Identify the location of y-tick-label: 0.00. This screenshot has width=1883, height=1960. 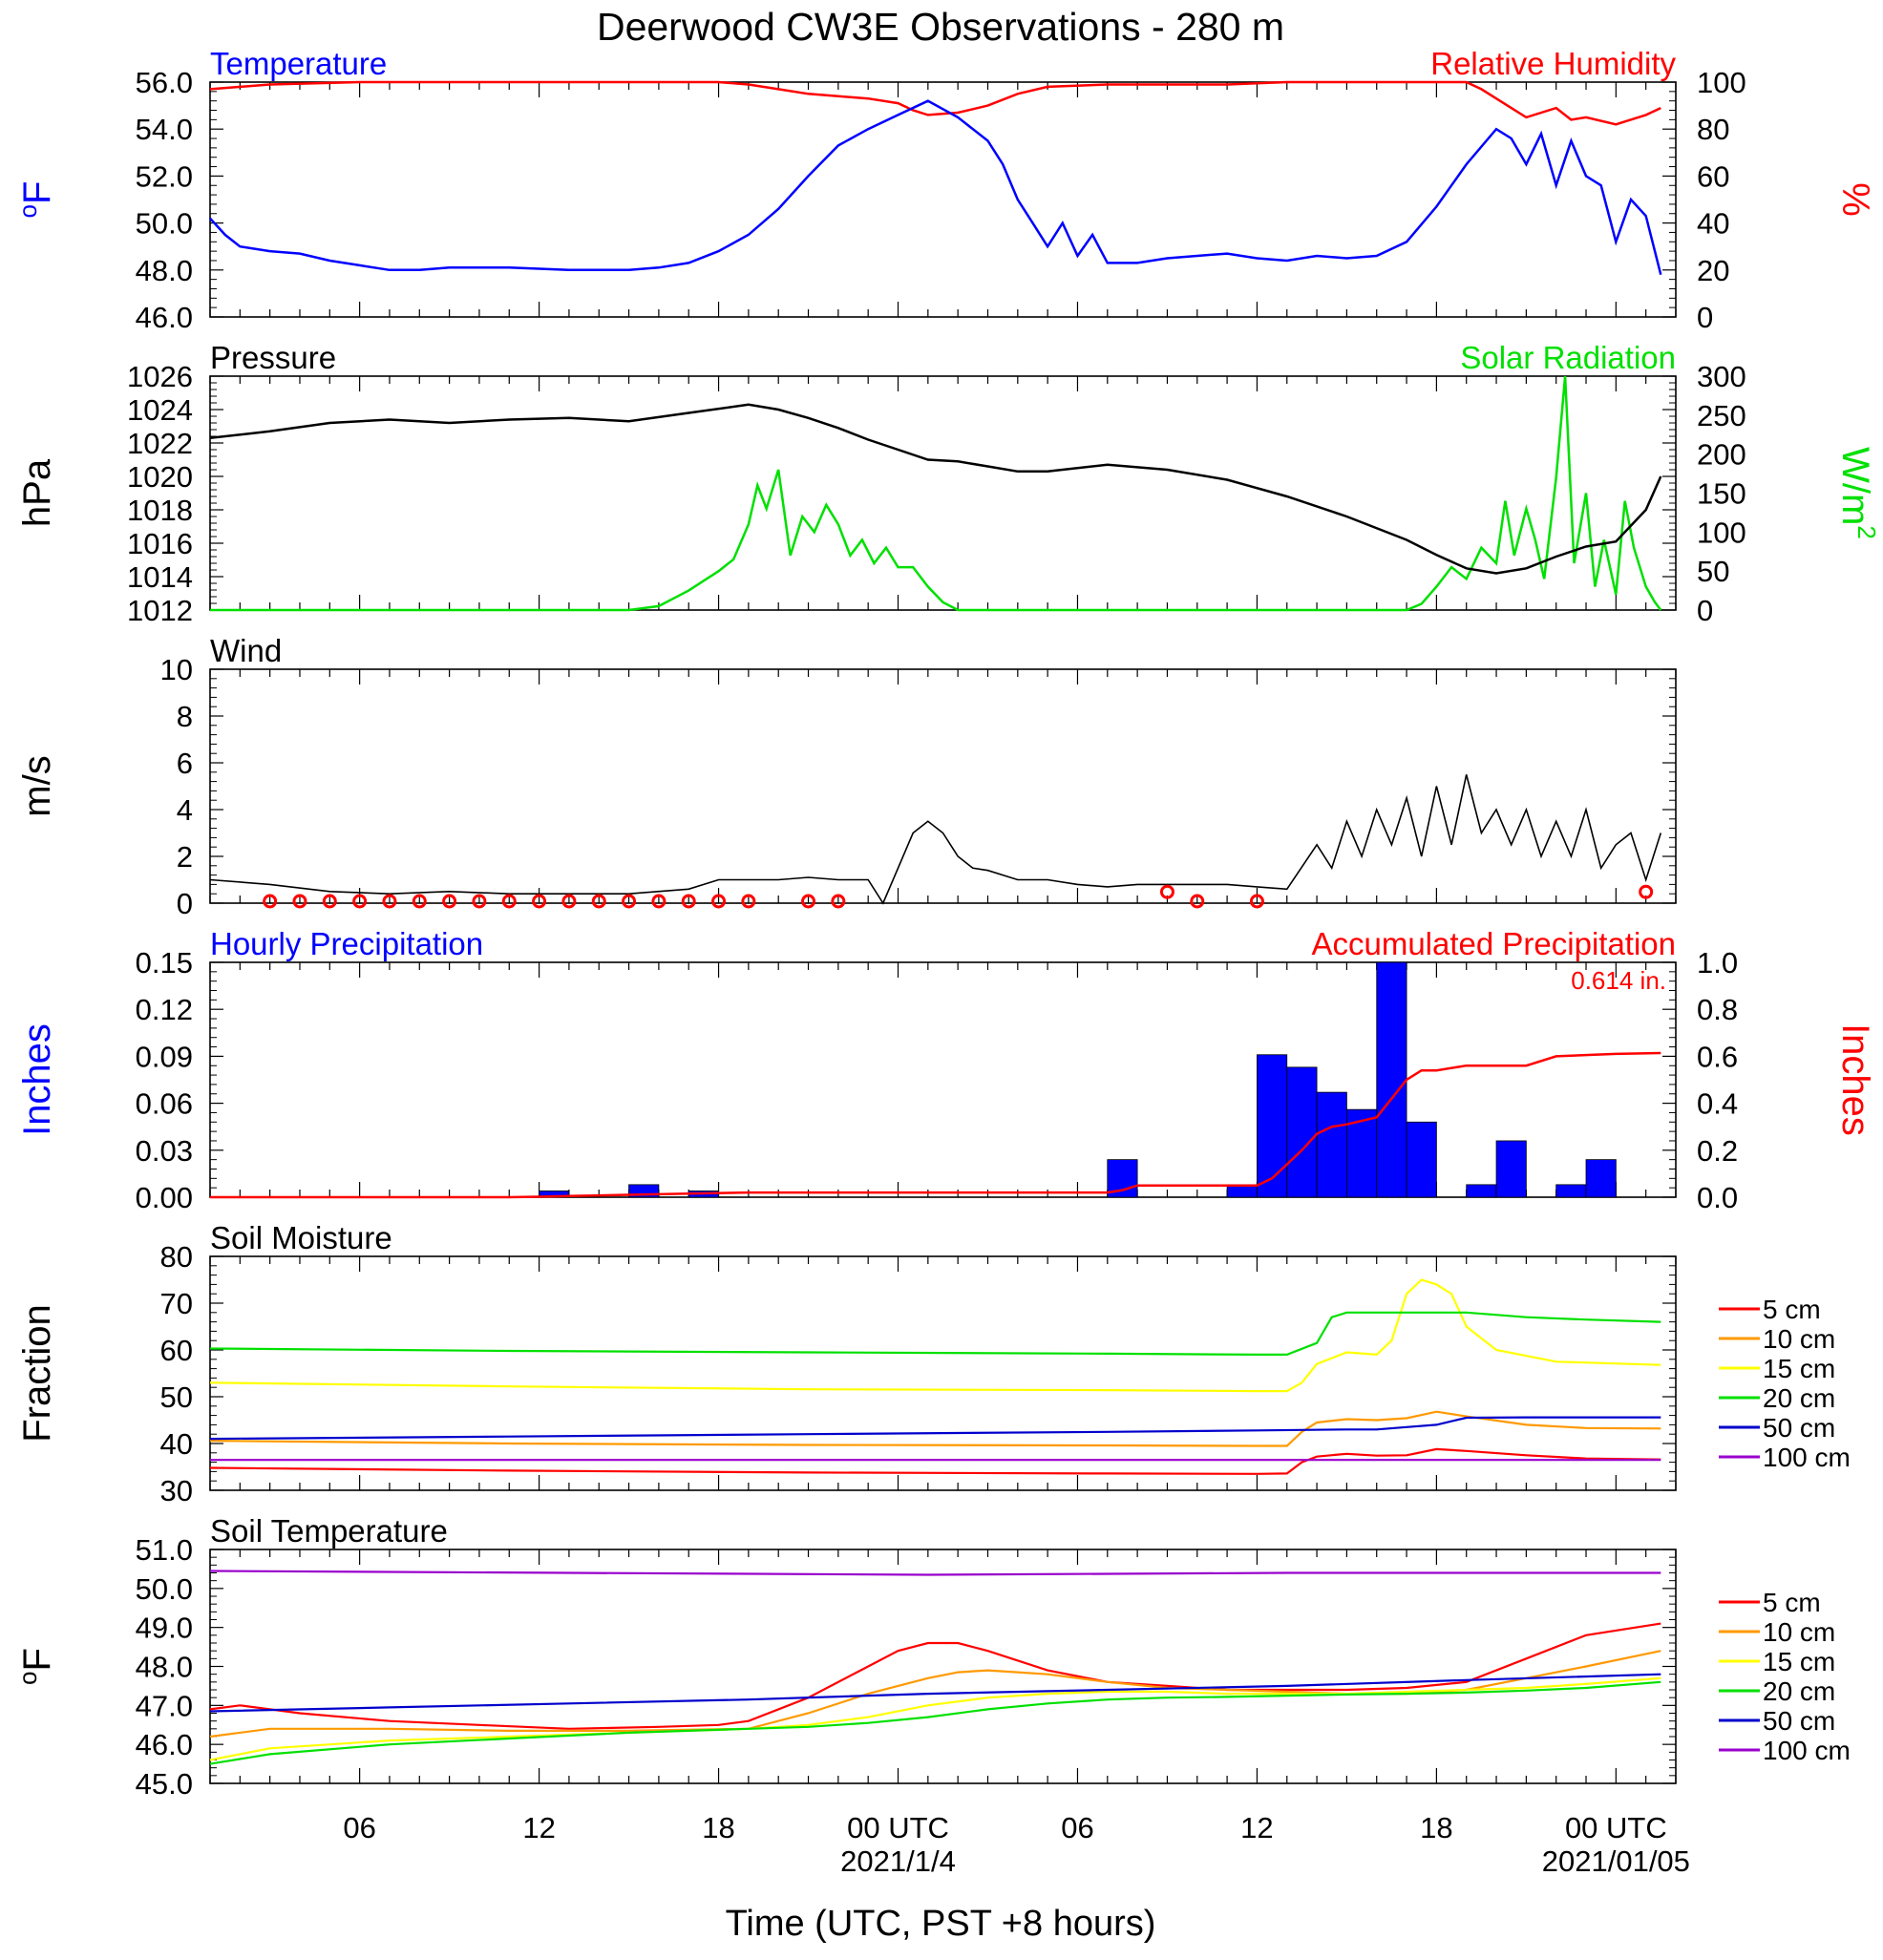
(164, 1197).